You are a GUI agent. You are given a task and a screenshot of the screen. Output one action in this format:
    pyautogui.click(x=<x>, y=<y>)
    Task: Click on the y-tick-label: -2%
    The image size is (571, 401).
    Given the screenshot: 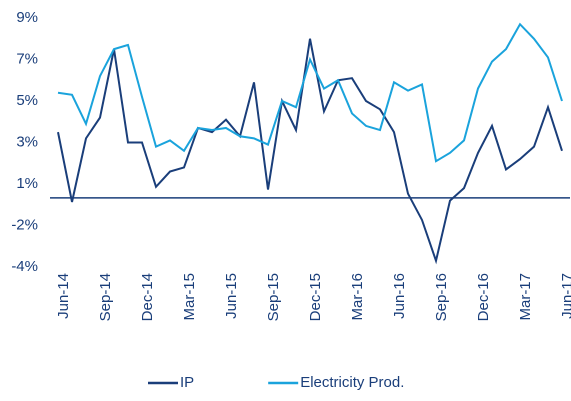 What is the action you would take?
    pyautogui.click(x=24, y=224)
    